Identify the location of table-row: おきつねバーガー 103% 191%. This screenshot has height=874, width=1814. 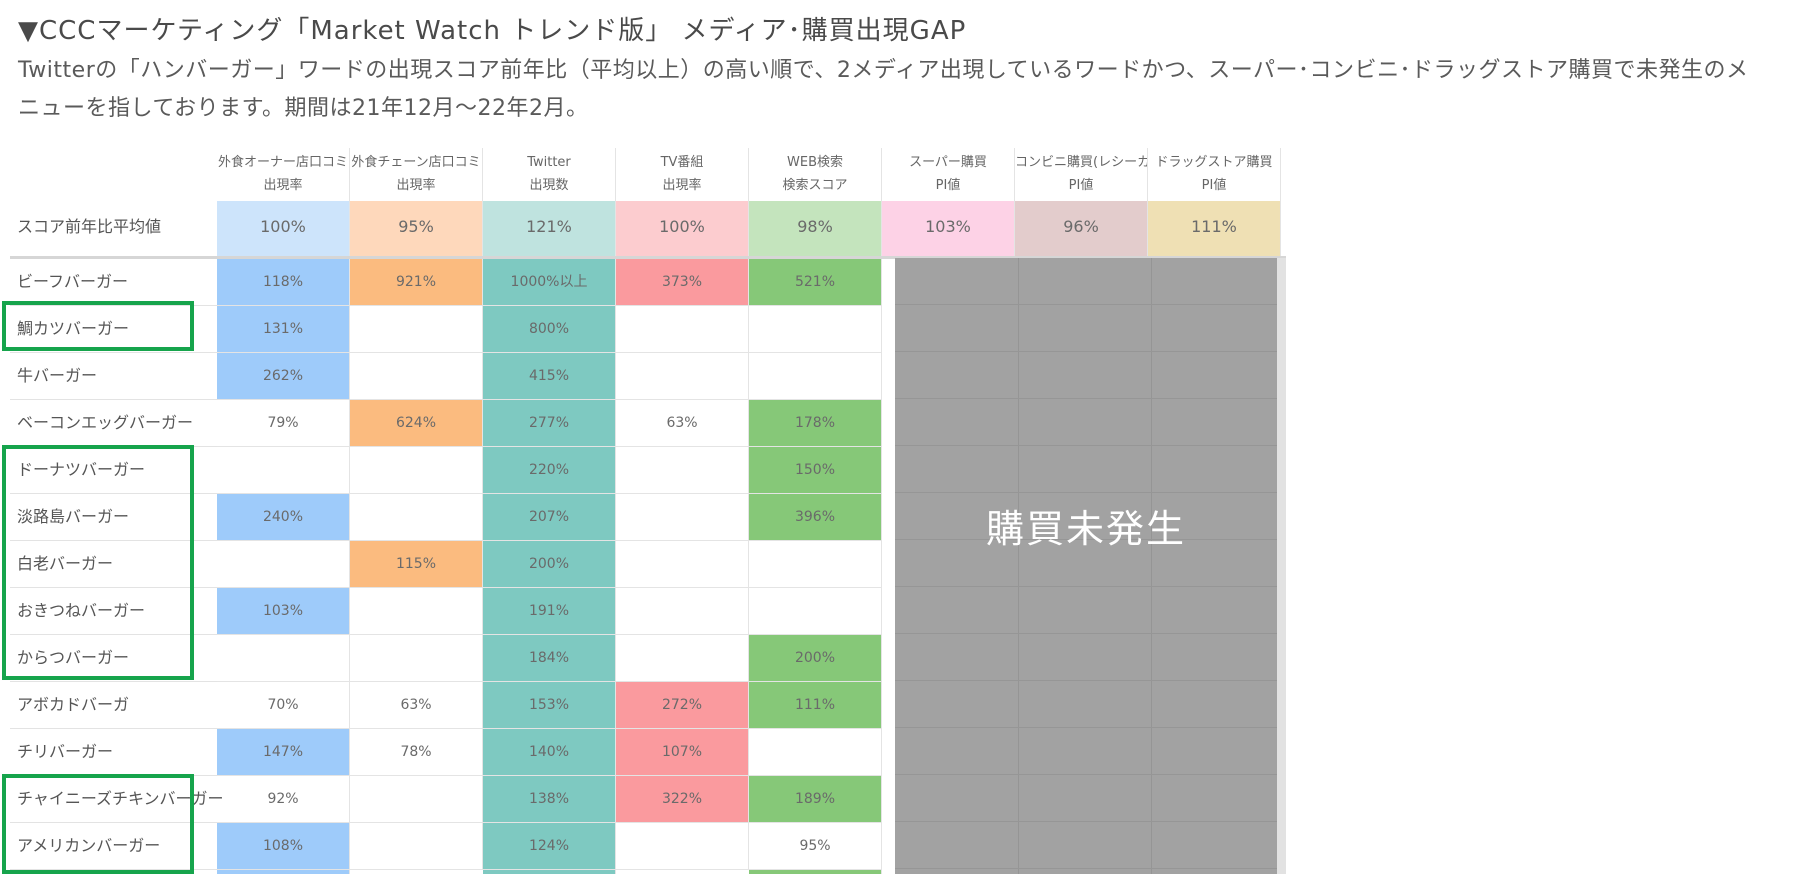
(648, 611).